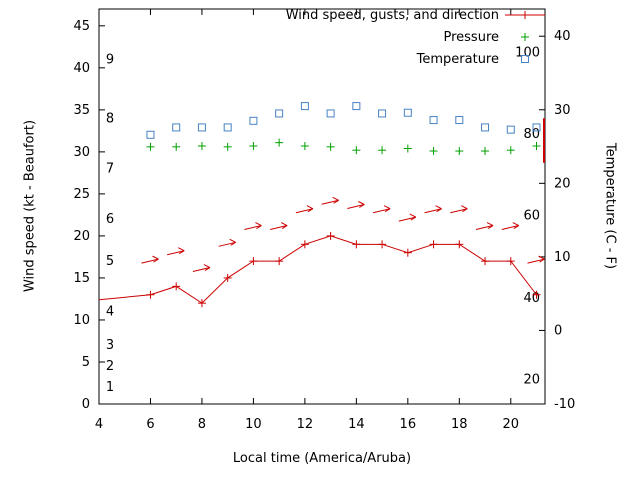 This screenshot has height=480, width=640. Describe the element at coordinates (356, 424) in the screenshot. I see `svg-text: 14` at that location.